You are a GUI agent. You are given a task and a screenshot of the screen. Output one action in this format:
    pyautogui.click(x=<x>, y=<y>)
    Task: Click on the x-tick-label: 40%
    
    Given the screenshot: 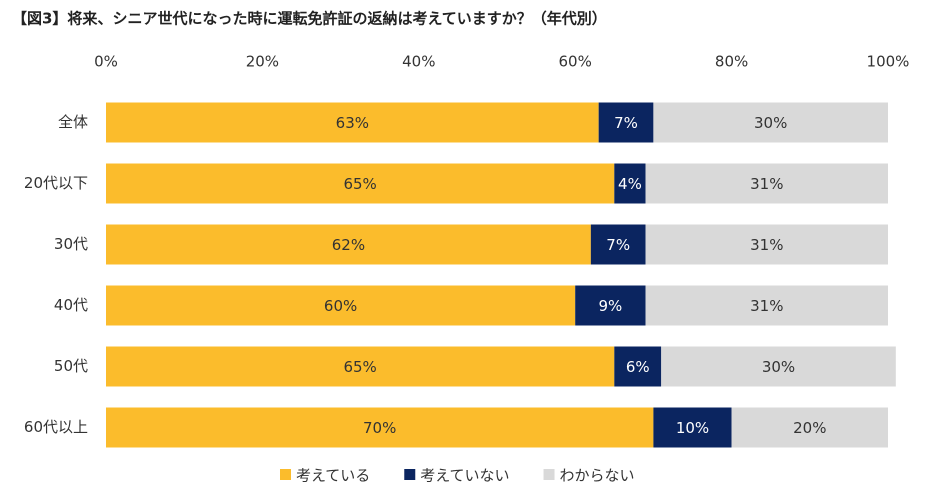 What is the action you would take?
    pyautogui.click(x=418, y=62)
    